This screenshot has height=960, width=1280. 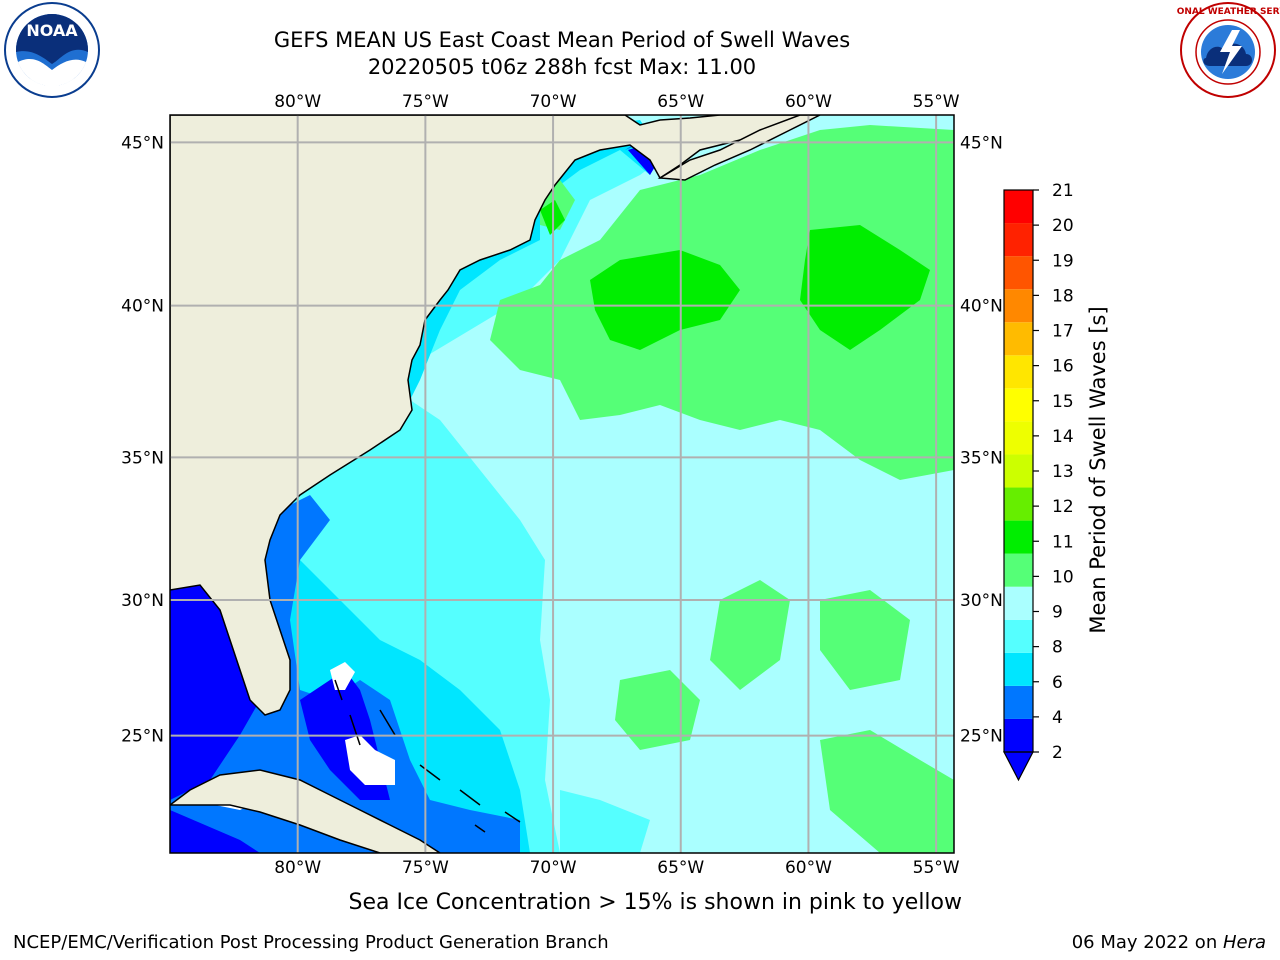 I want to click on lon-label-bottom: 55°W, so click(x=936, y=868).